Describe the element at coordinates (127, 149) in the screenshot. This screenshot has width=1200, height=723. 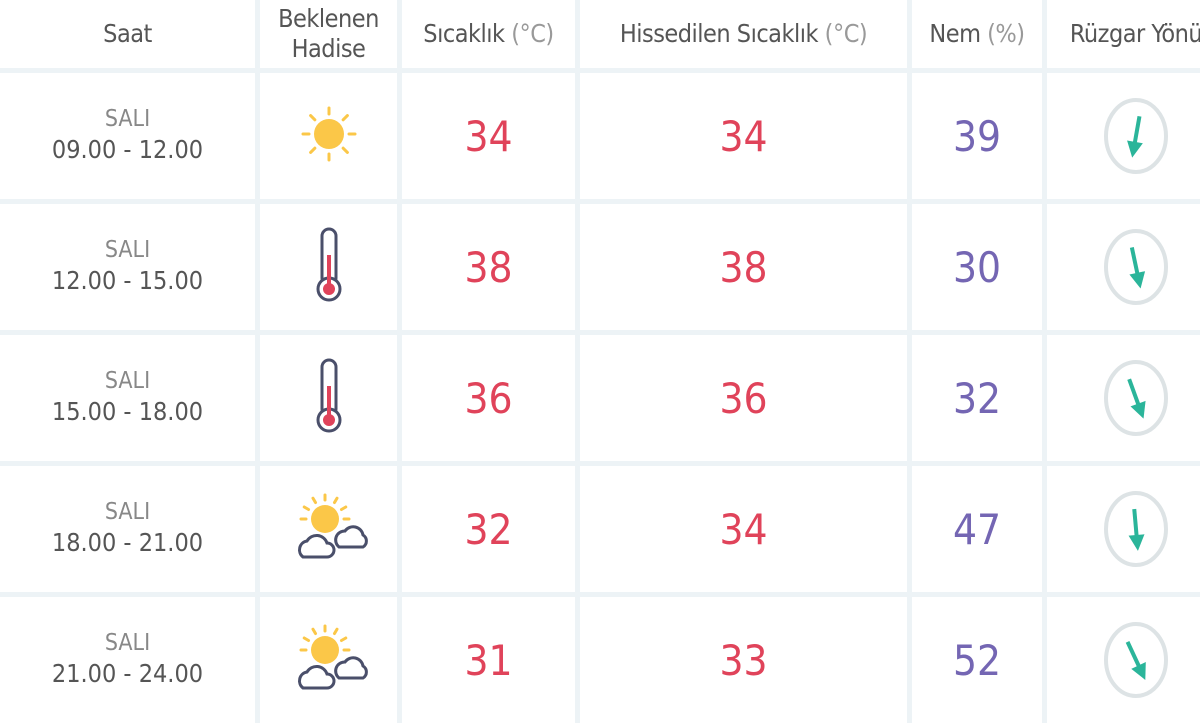
I see `time-range: 09.00 - 12.00` at that location.